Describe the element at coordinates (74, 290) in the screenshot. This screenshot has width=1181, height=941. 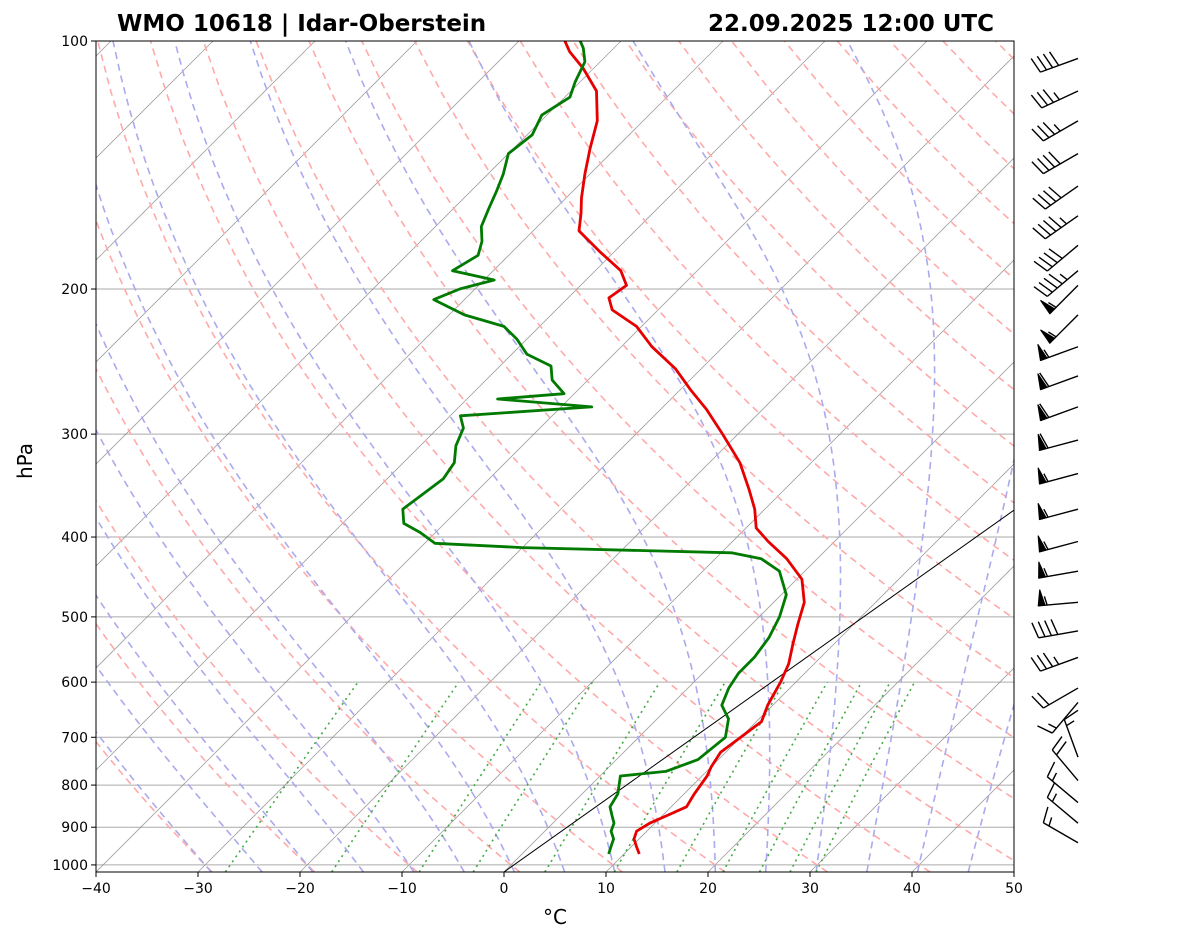
I see `y-tick-label: 200` at that location.